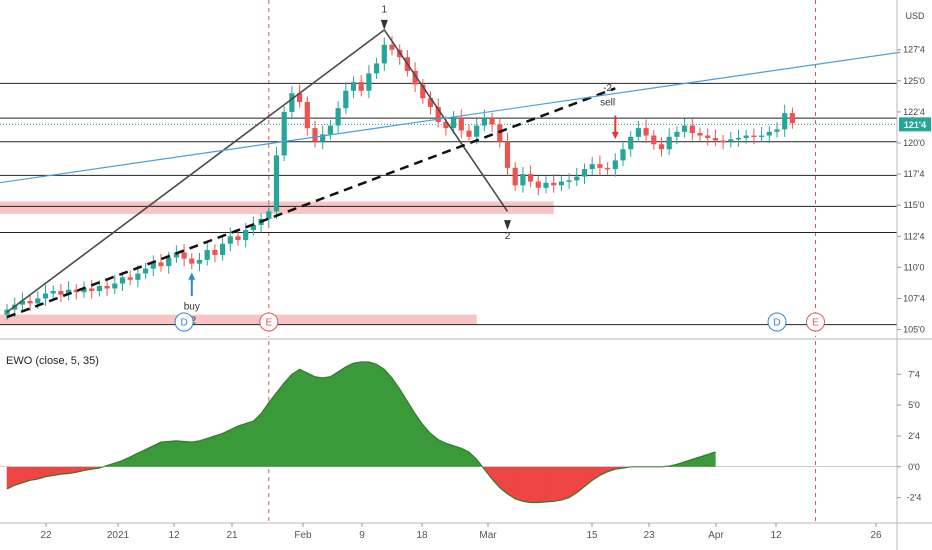 The image size is (932, 550). Describe the element at coordinates (914, 436) in the screenshot. I see `ewo-y-tick-label: 2'4` at that location.